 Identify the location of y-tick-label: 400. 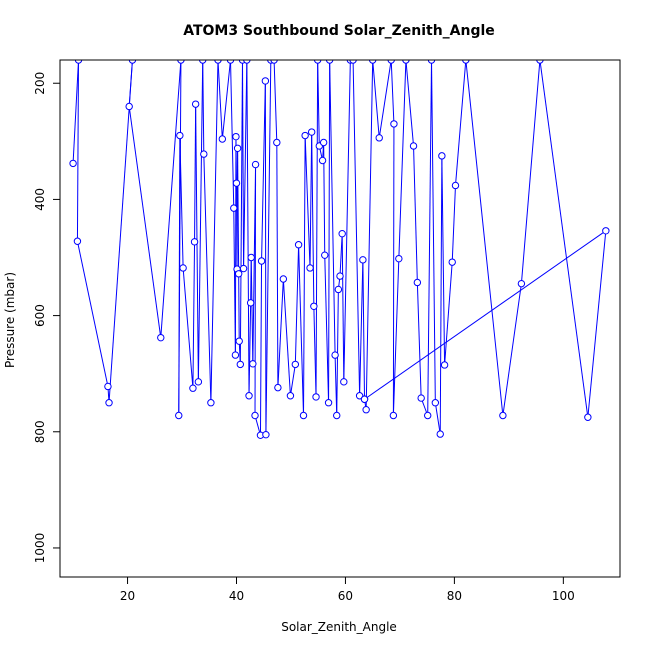
(40, 199).